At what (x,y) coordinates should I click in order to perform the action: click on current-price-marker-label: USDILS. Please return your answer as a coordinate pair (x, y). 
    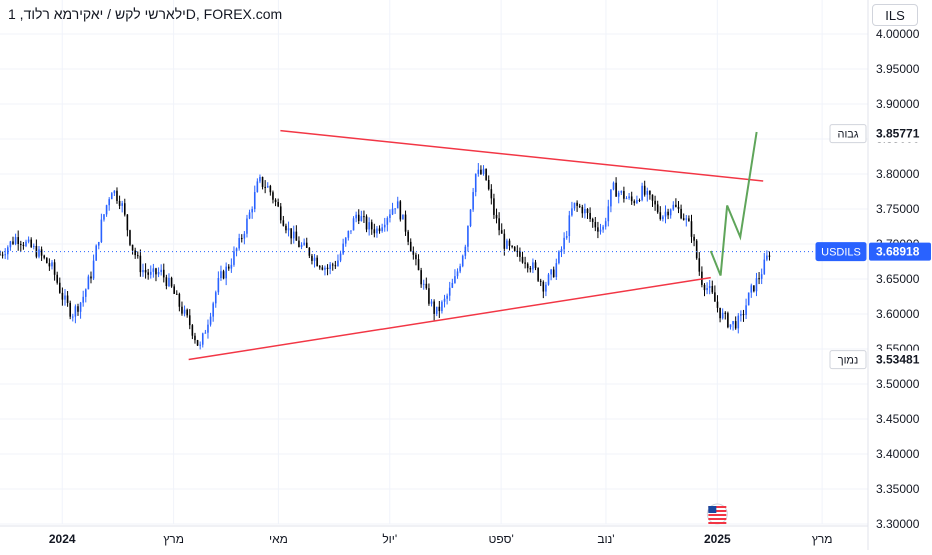
    Looking at the image, I should click on (841, 253).